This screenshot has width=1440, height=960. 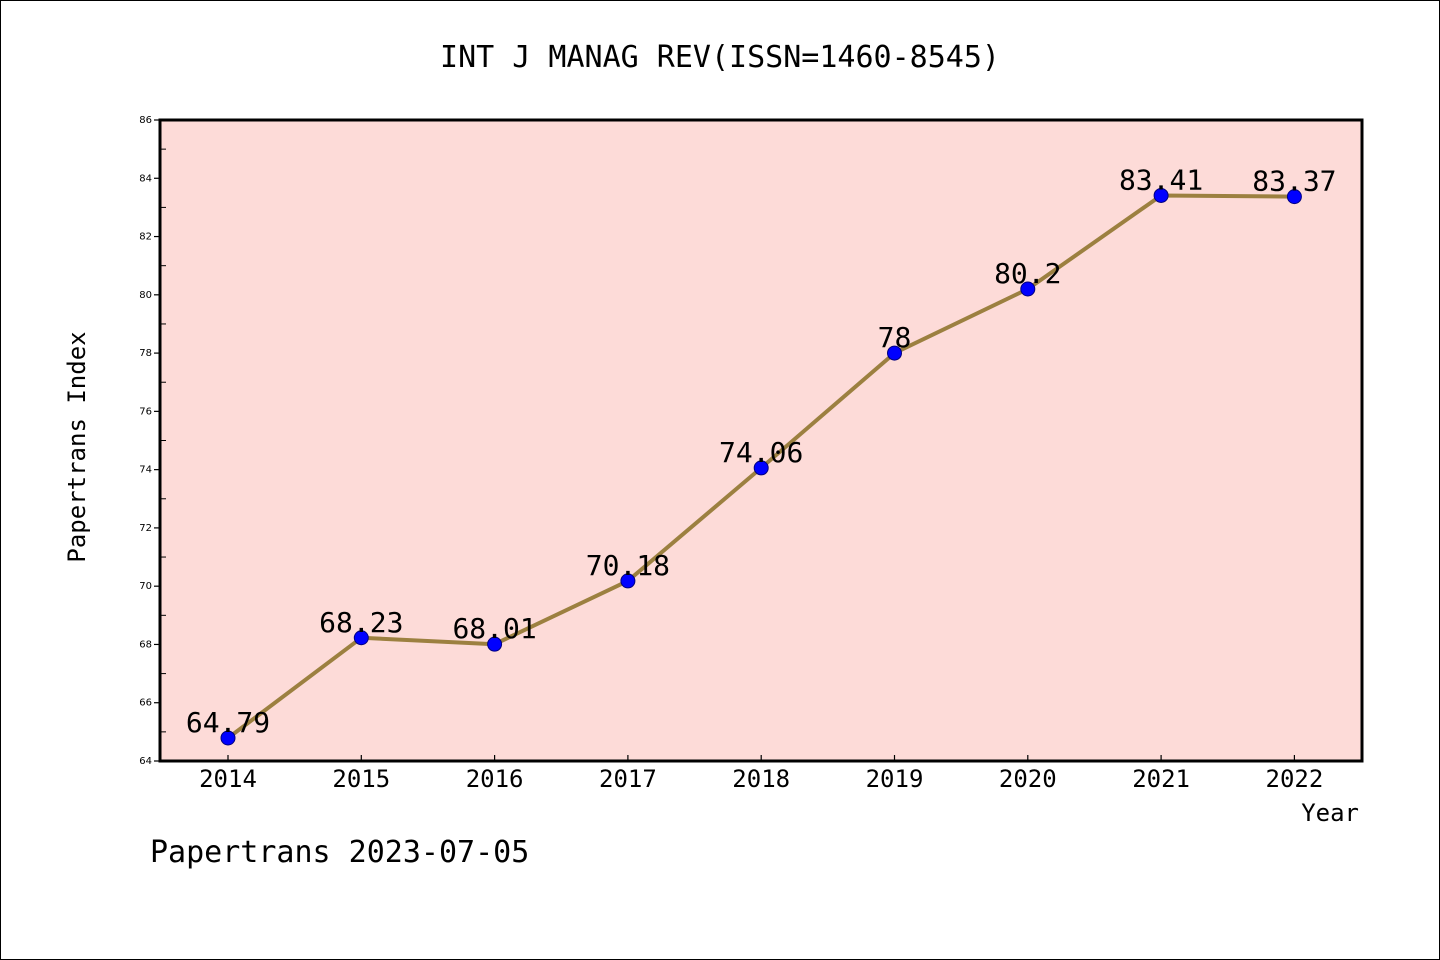 I want to click on x-tick-label: 2017, so click(x=628, y=779).